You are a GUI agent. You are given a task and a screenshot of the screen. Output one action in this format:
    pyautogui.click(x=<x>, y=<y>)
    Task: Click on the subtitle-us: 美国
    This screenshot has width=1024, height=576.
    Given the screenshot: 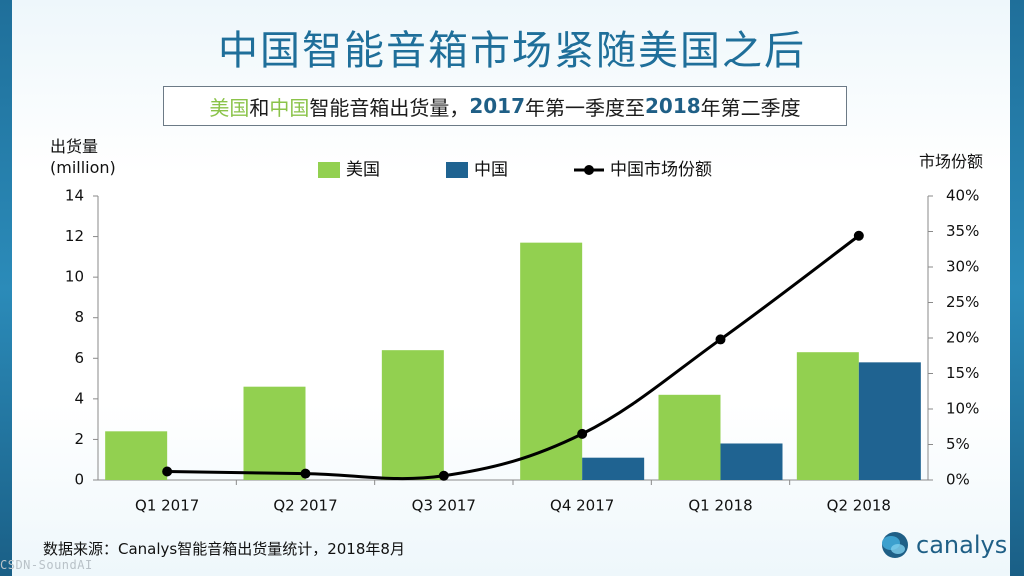 What is the action you would take?
    pyautogui.click(x=229, y=107)
    